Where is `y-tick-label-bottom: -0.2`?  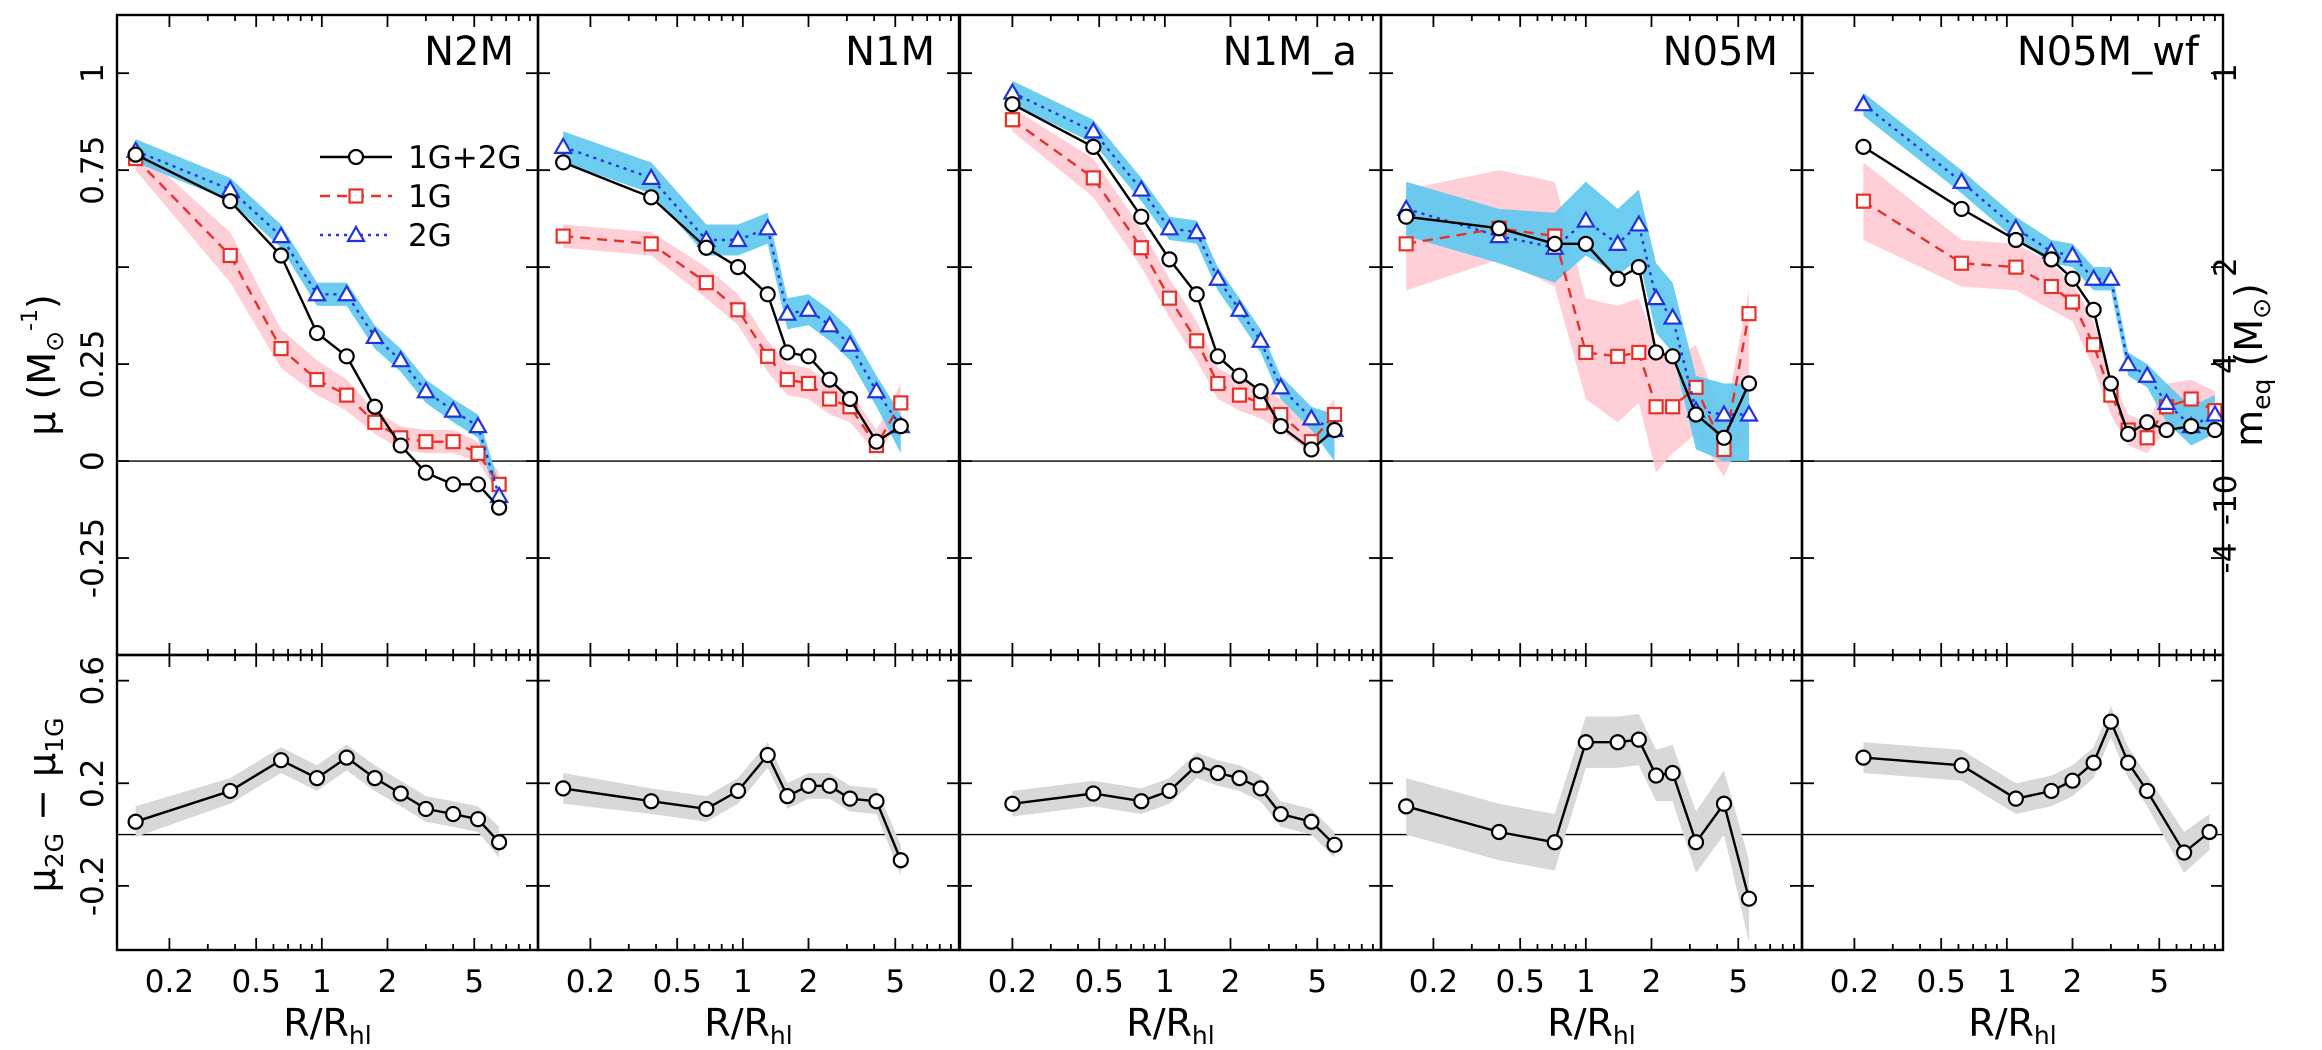
y-tick-label-bottom: -0.2 is located at coordinates (93, 886).